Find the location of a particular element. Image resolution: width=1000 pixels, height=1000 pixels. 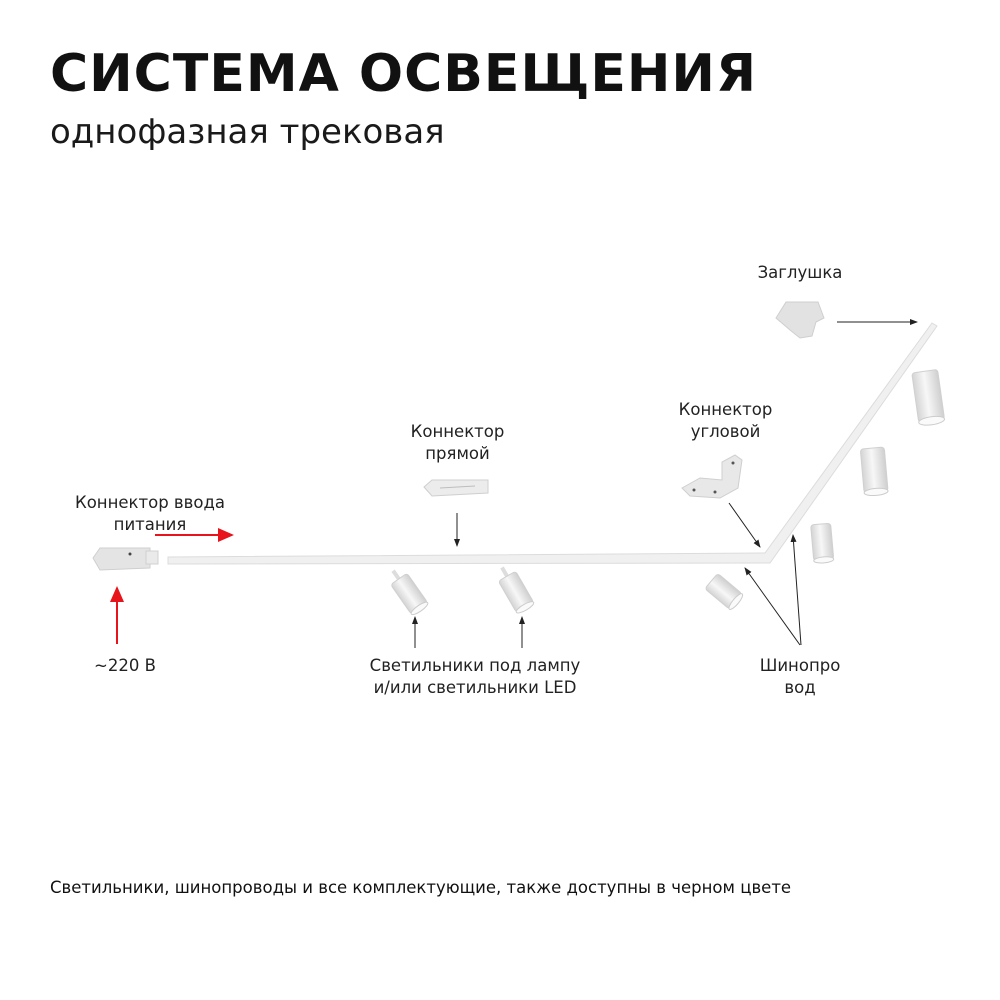

label-line: угловой is located at coordinates (725, 431).